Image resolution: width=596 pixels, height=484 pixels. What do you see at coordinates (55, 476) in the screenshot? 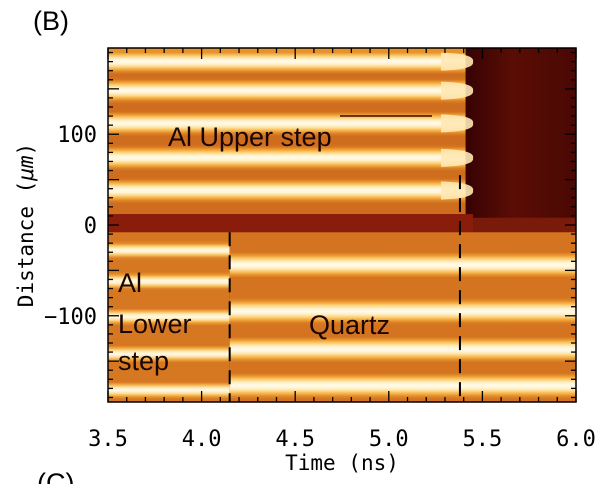
I see `next-panel-label: (C)` at bounding box center [55, 476].